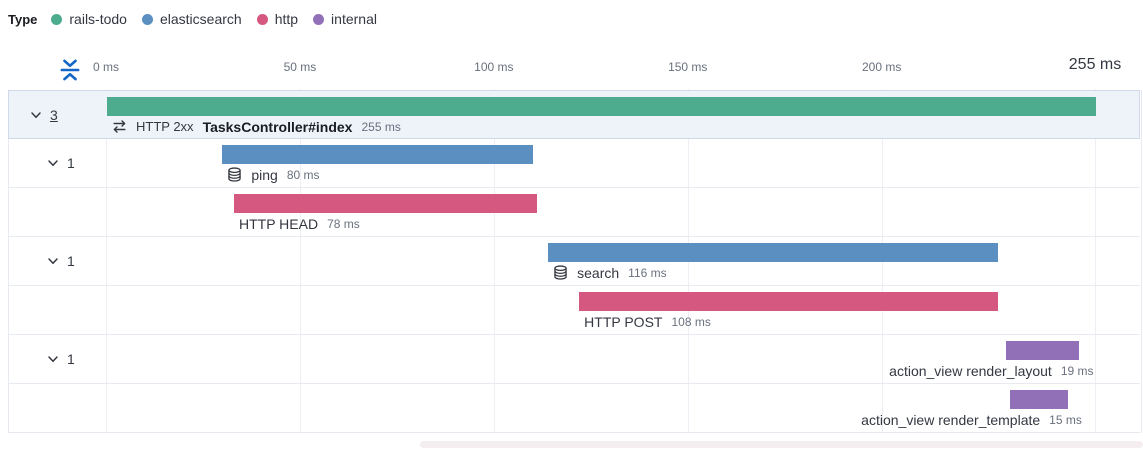  I want to click on span-name: action_view render_layout, so click(970, 370).